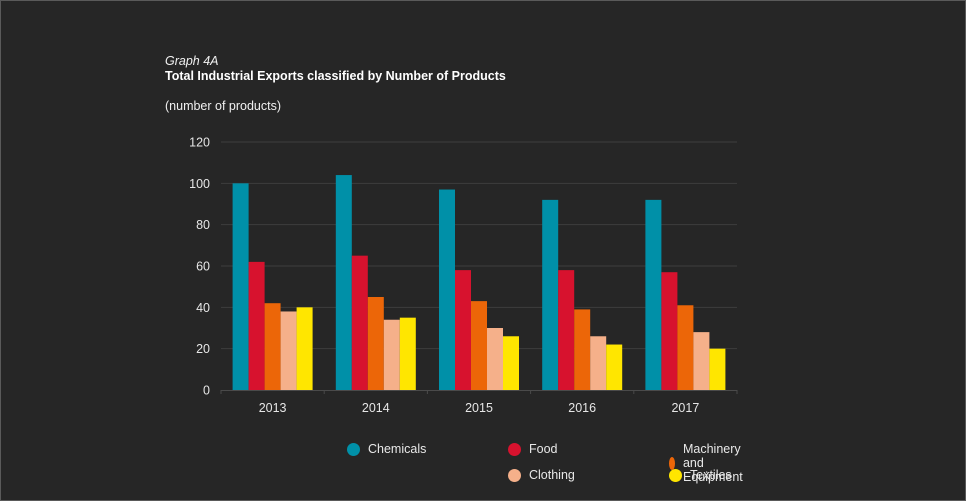 The height and width of the screenshot is (501, 966). Describe the element at coordinates (495, 359) in the screenshot. I see `bar-clothing-2015` at that location.